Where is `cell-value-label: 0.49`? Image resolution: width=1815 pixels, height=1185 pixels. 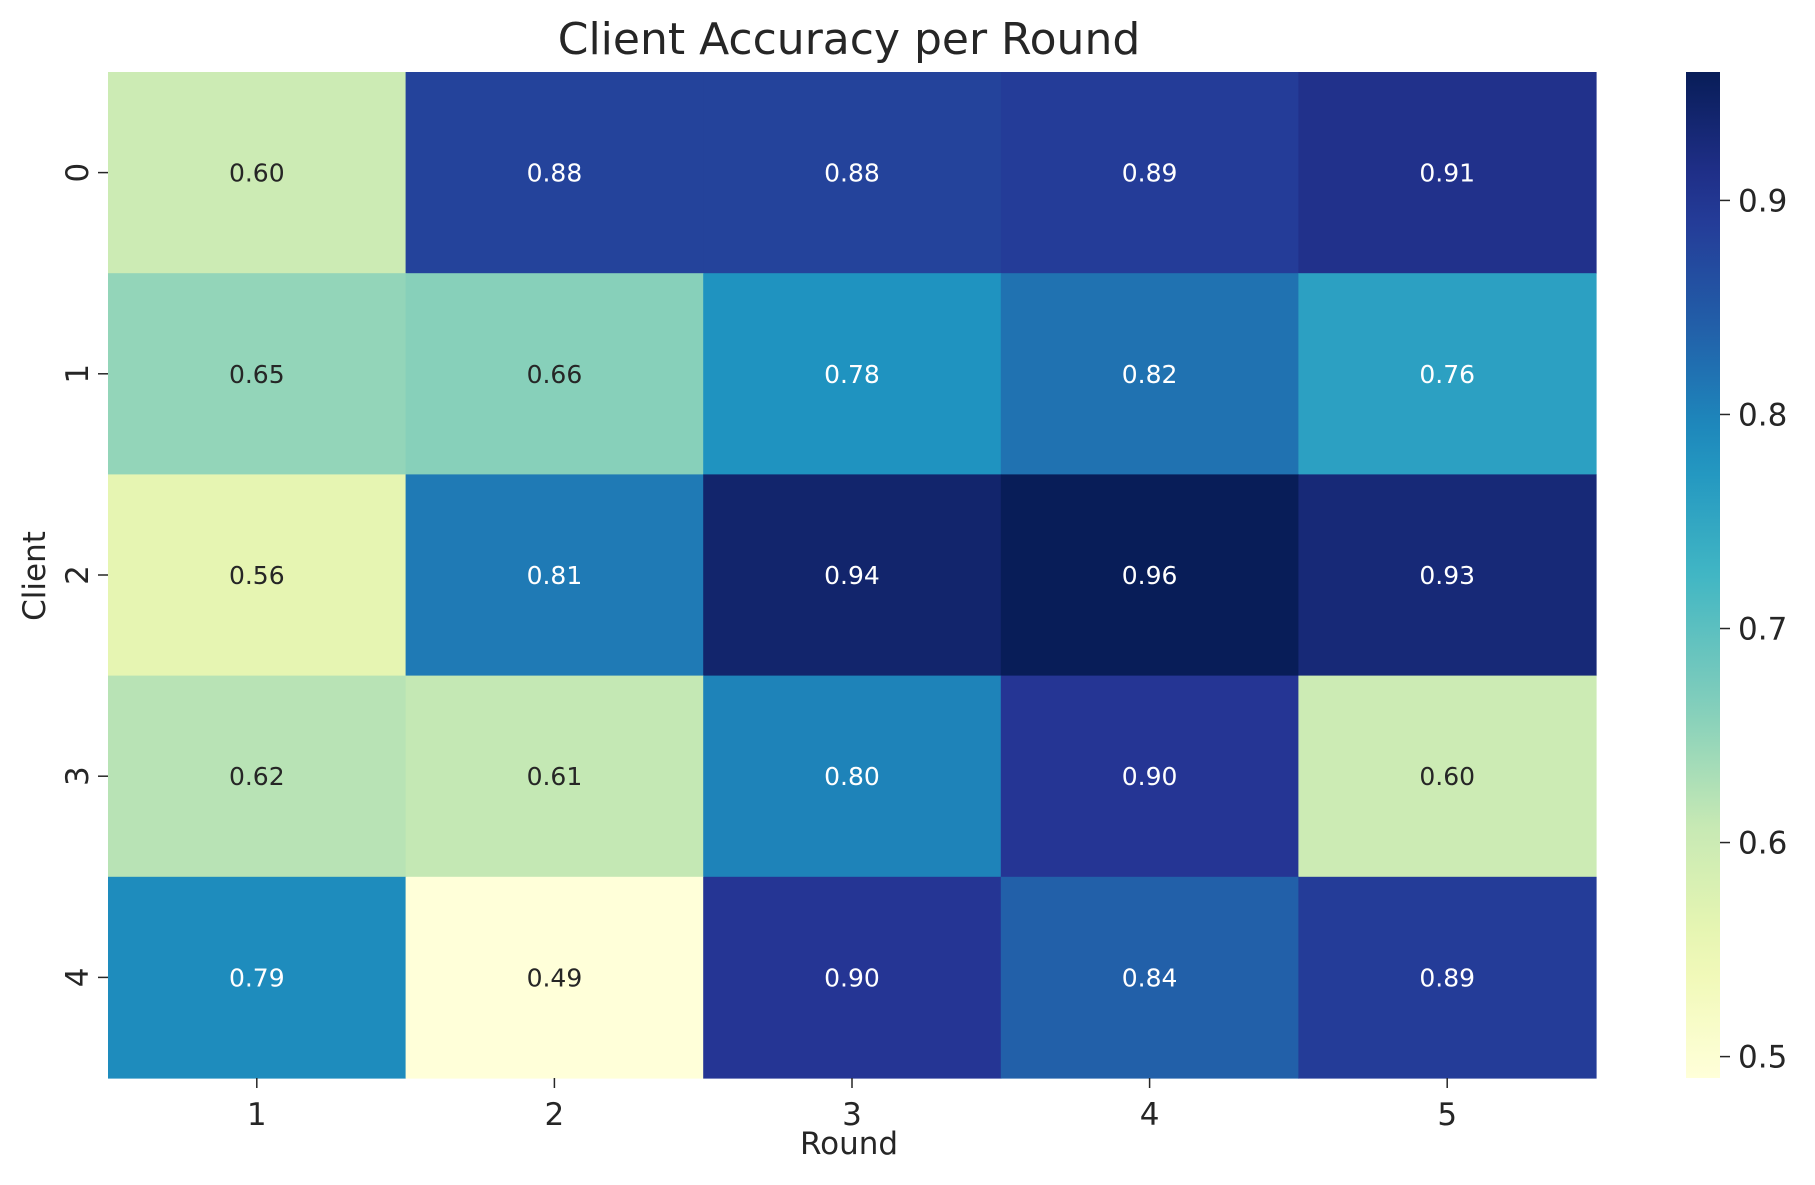 cell-value-label: 0.49 is located at coordinates (555, 977).